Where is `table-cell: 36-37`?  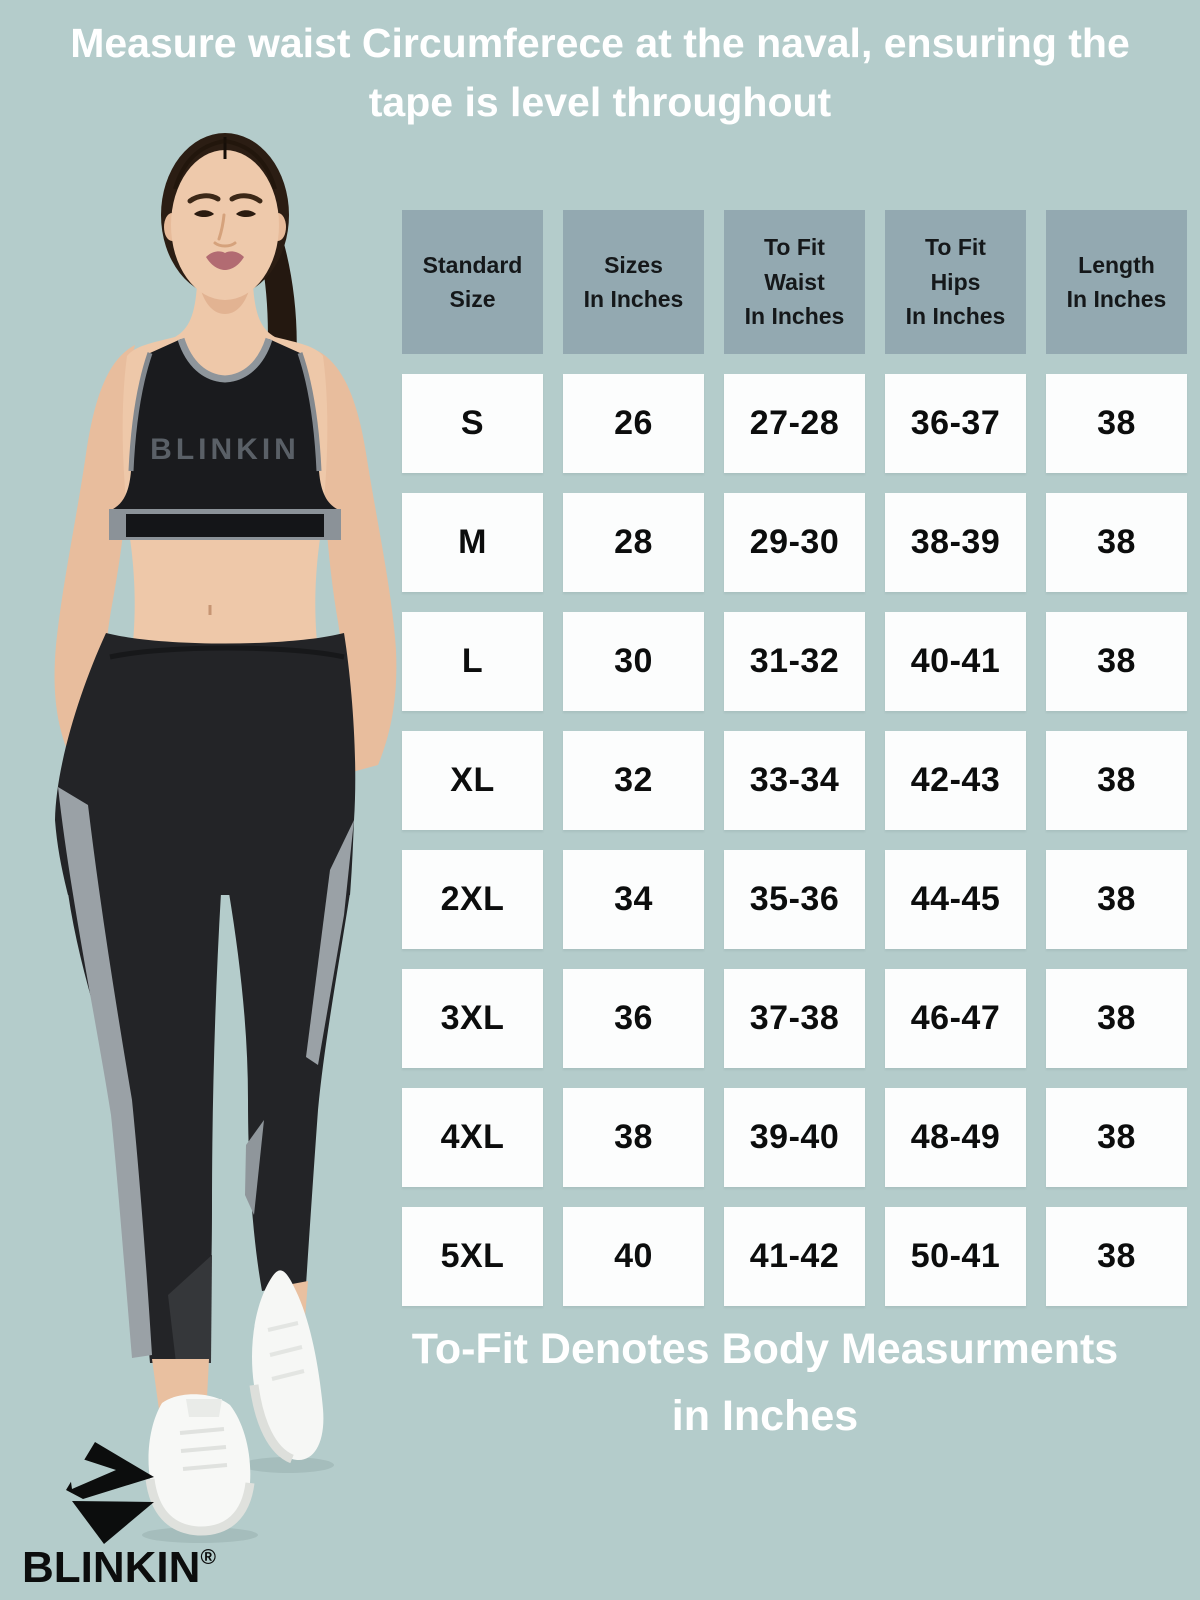
table-cell: 36-37 is located at coordinates (955, 423).